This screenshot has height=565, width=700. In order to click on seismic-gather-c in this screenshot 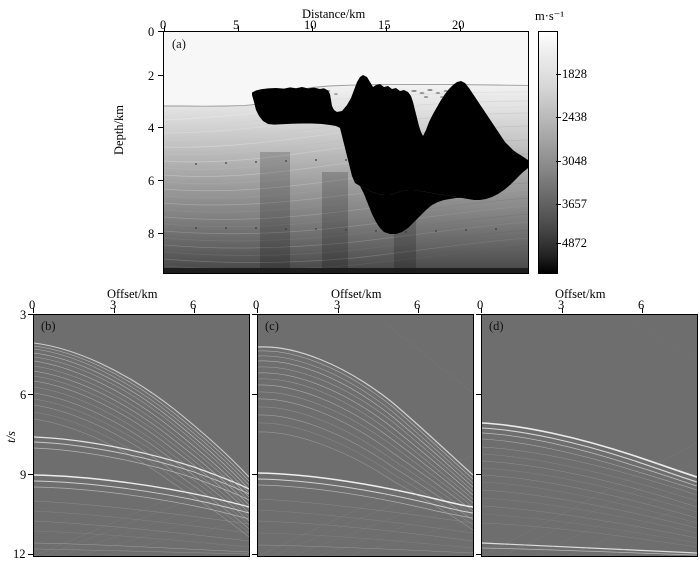, I will do `click(365, 435)`.